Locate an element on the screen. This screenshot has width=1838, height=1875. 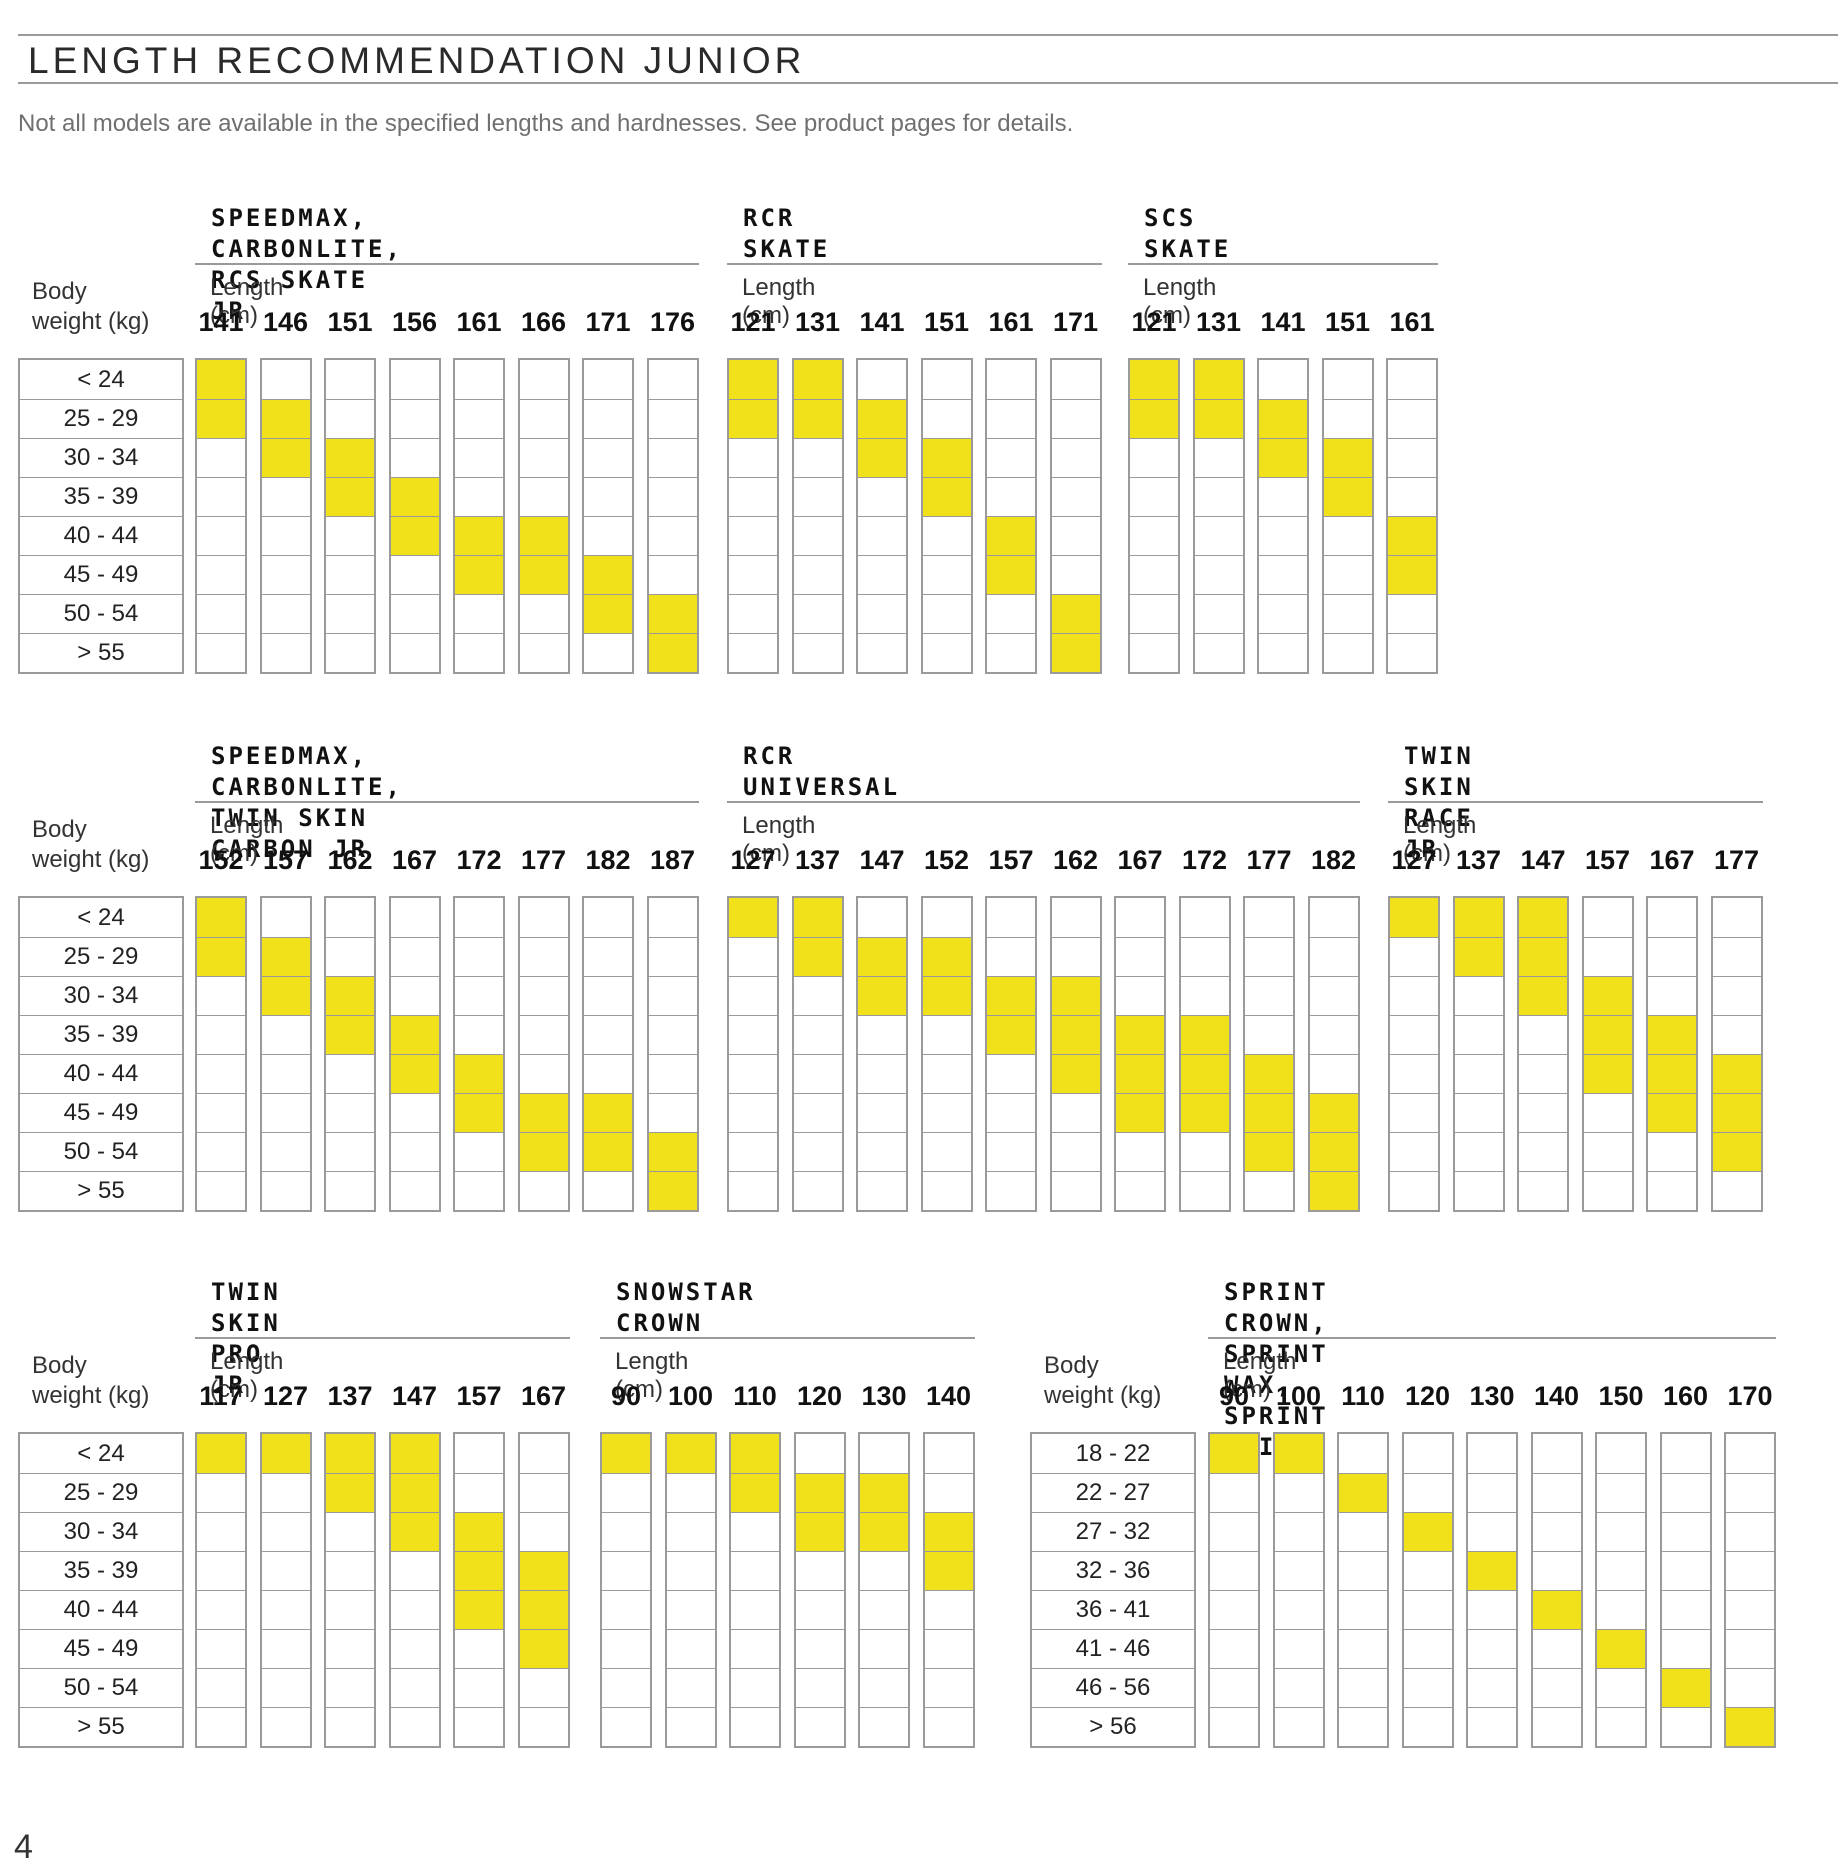
body-weight-row: 30 - 34 is located at coordinates (101, 1531).